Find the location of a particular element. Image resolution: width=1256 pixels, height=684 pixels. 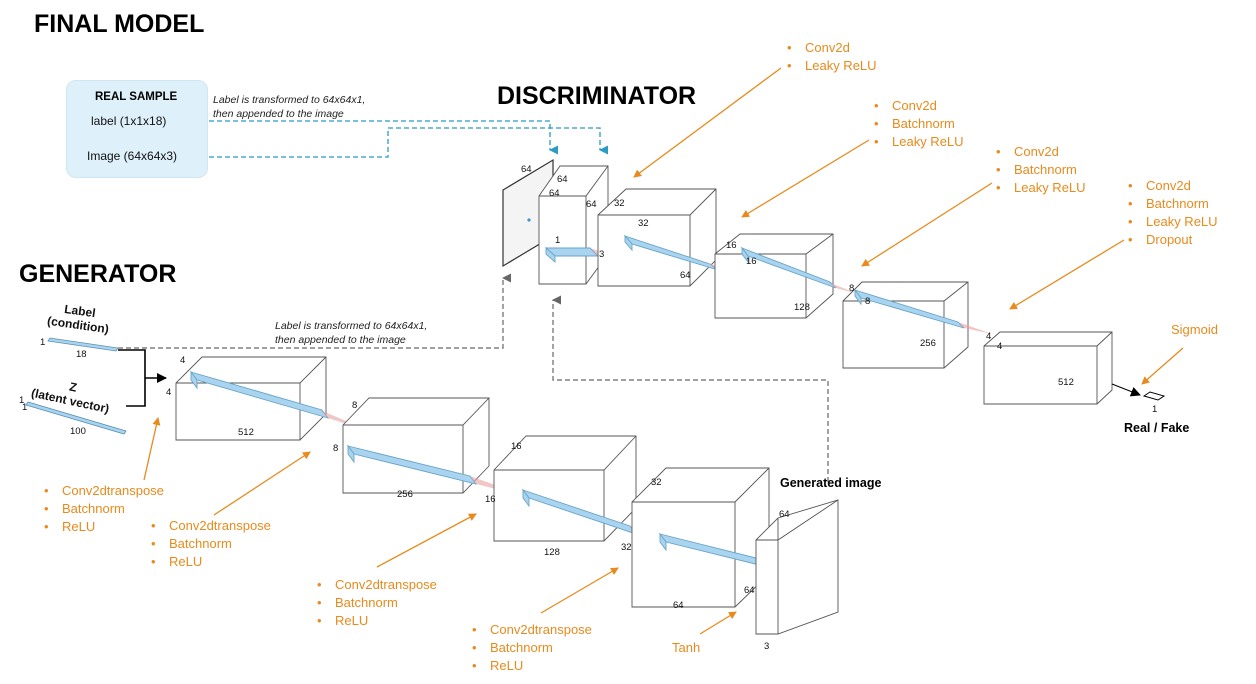

z-dim-len: 100 is located at coordinates (78, 431).